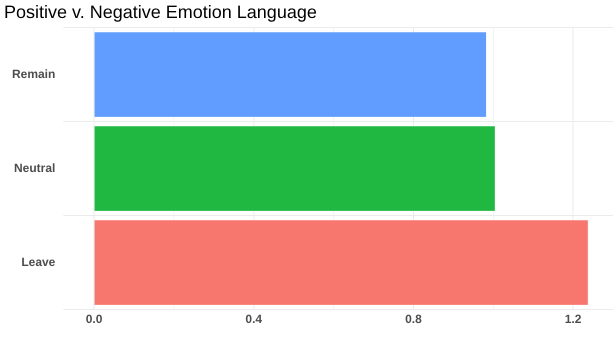 Image resolution: width=613 pixels, height=338 pixels. I want to click on x-tick-label: 1.2, so click(573, 319).